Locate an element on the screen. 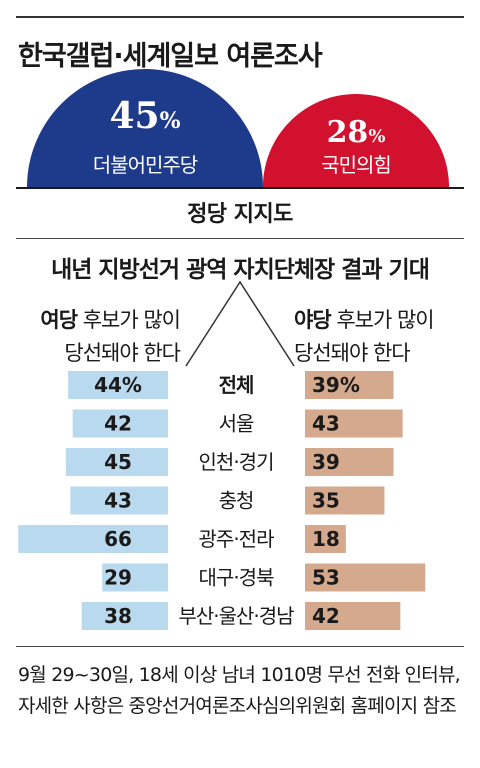 Image resolution: width=480 pixels, height=768 pixels. ruling-series-label: 여당 후보가 많이 당선돼야 한다 is located at coordinates (99, 337).